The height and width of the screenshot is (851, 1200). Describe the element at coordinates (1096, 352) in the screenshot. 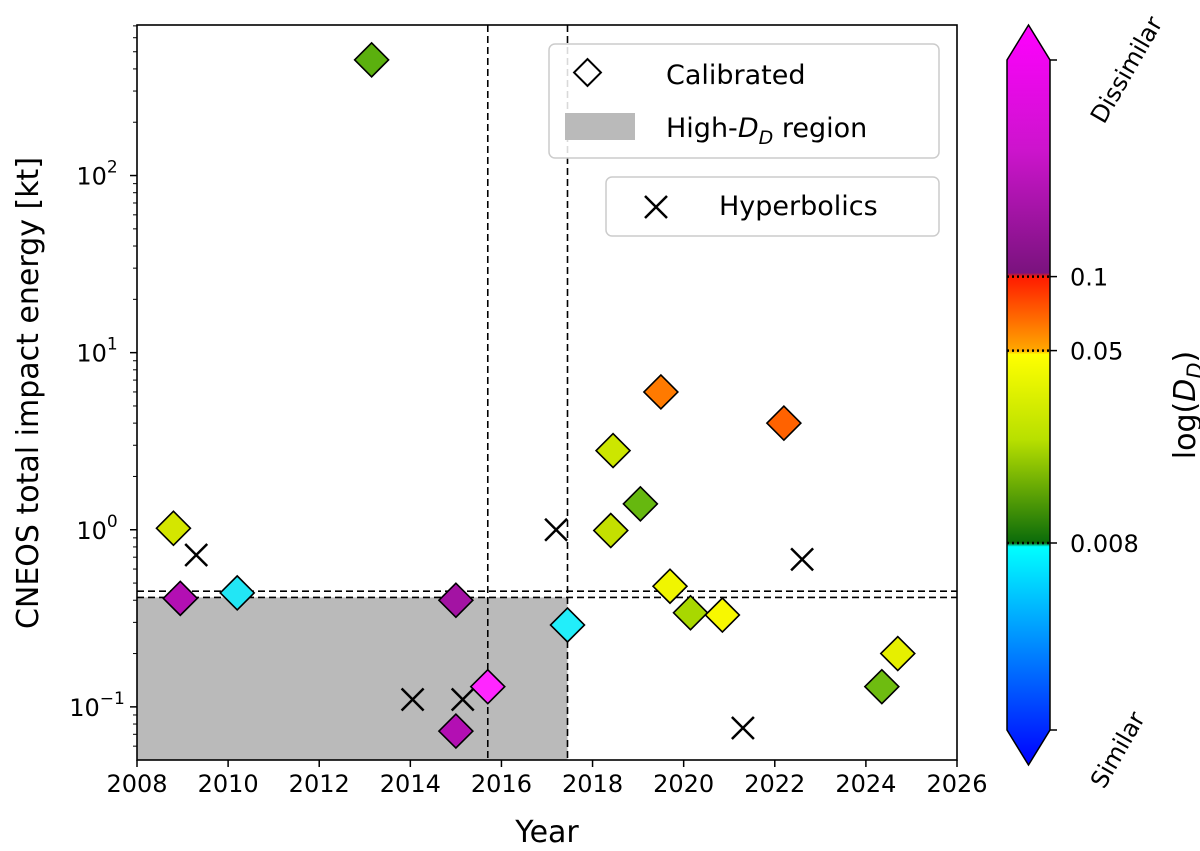

I see `colorbar-tick-label: 0.05` at that location.